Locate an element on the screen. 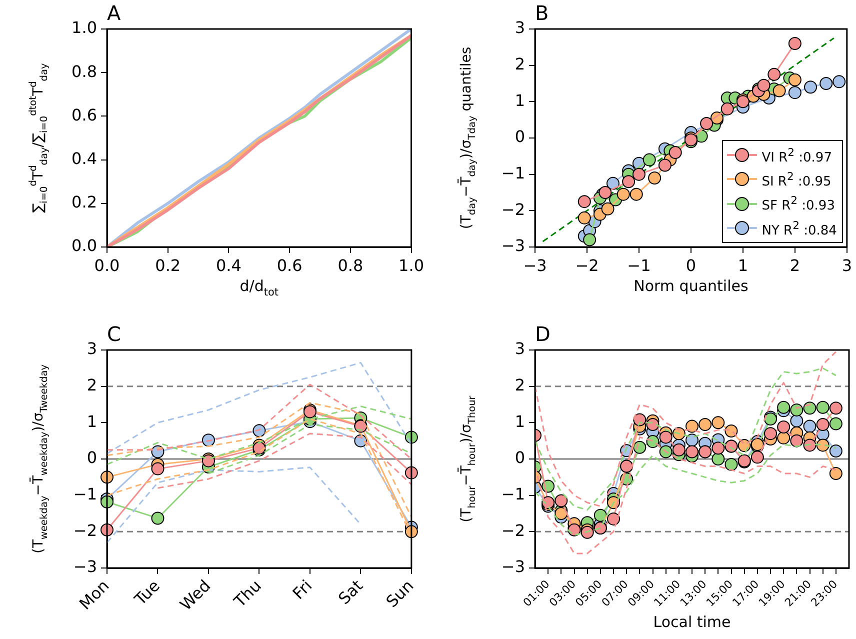 The width and height of the screenshot is (856, 639). chart-title: D is located at coordinates (542, 334).